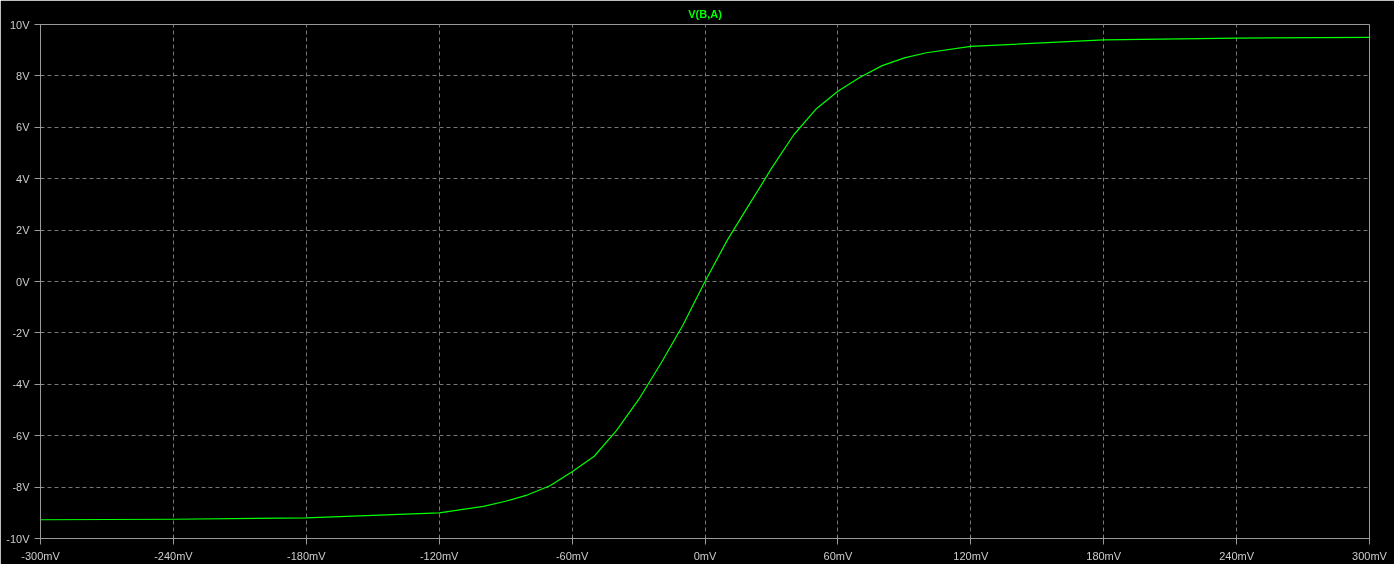 The height and width of the screenshot is (564, 1394). Describe the element at coordinates (572, 555) in the screenshot. I see `x-tick-label: -60mV` at that location.